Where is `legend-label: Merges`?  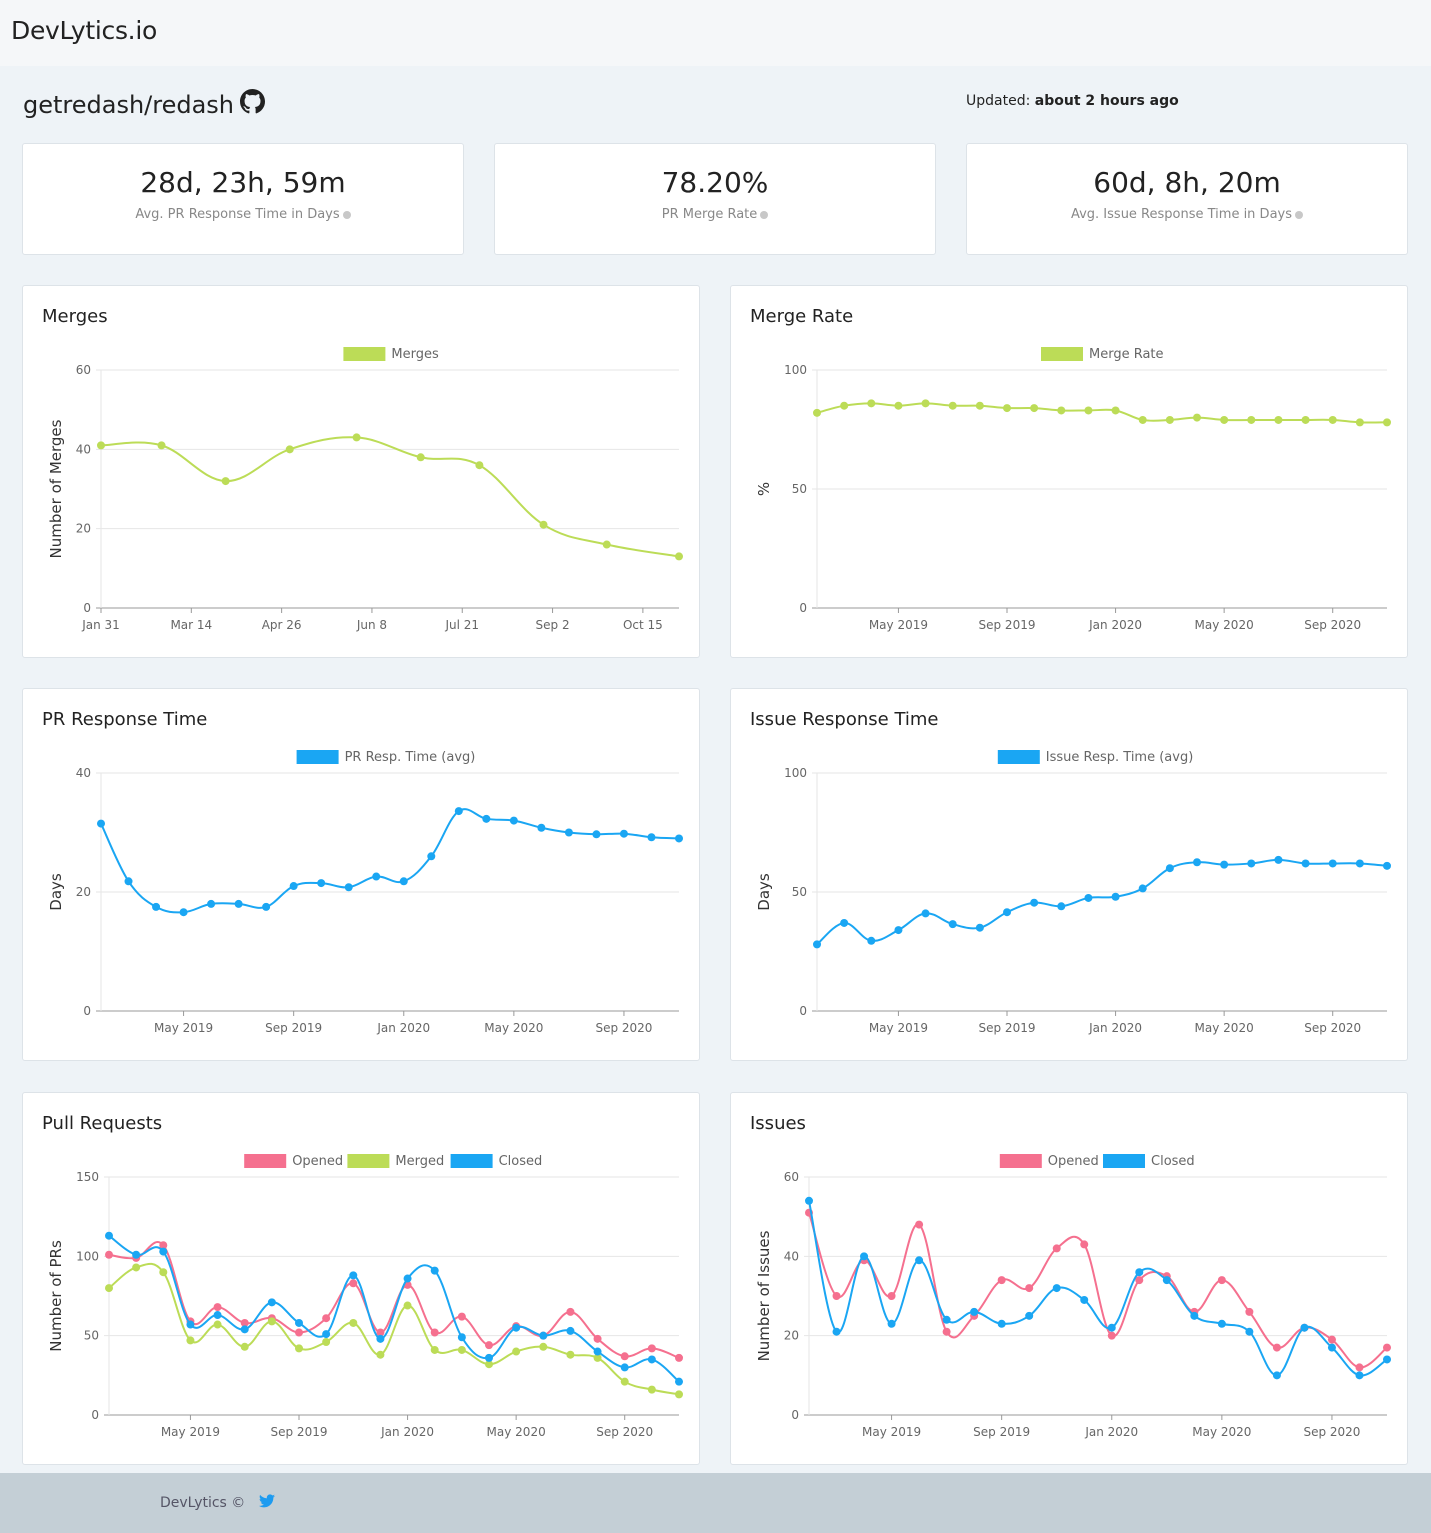
legend-label: Merges is located at coordinates (415, 354).